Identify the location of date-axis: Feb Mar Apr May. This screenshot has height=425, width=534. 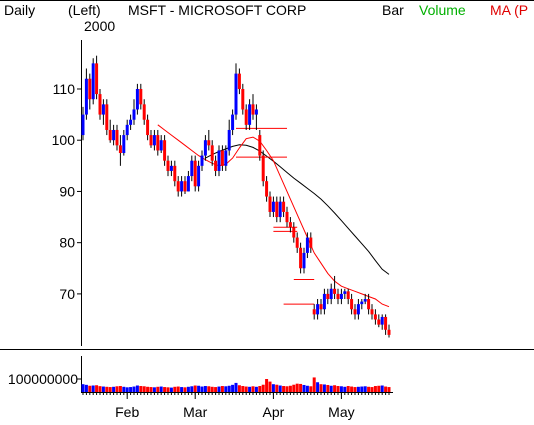
(237, 406).